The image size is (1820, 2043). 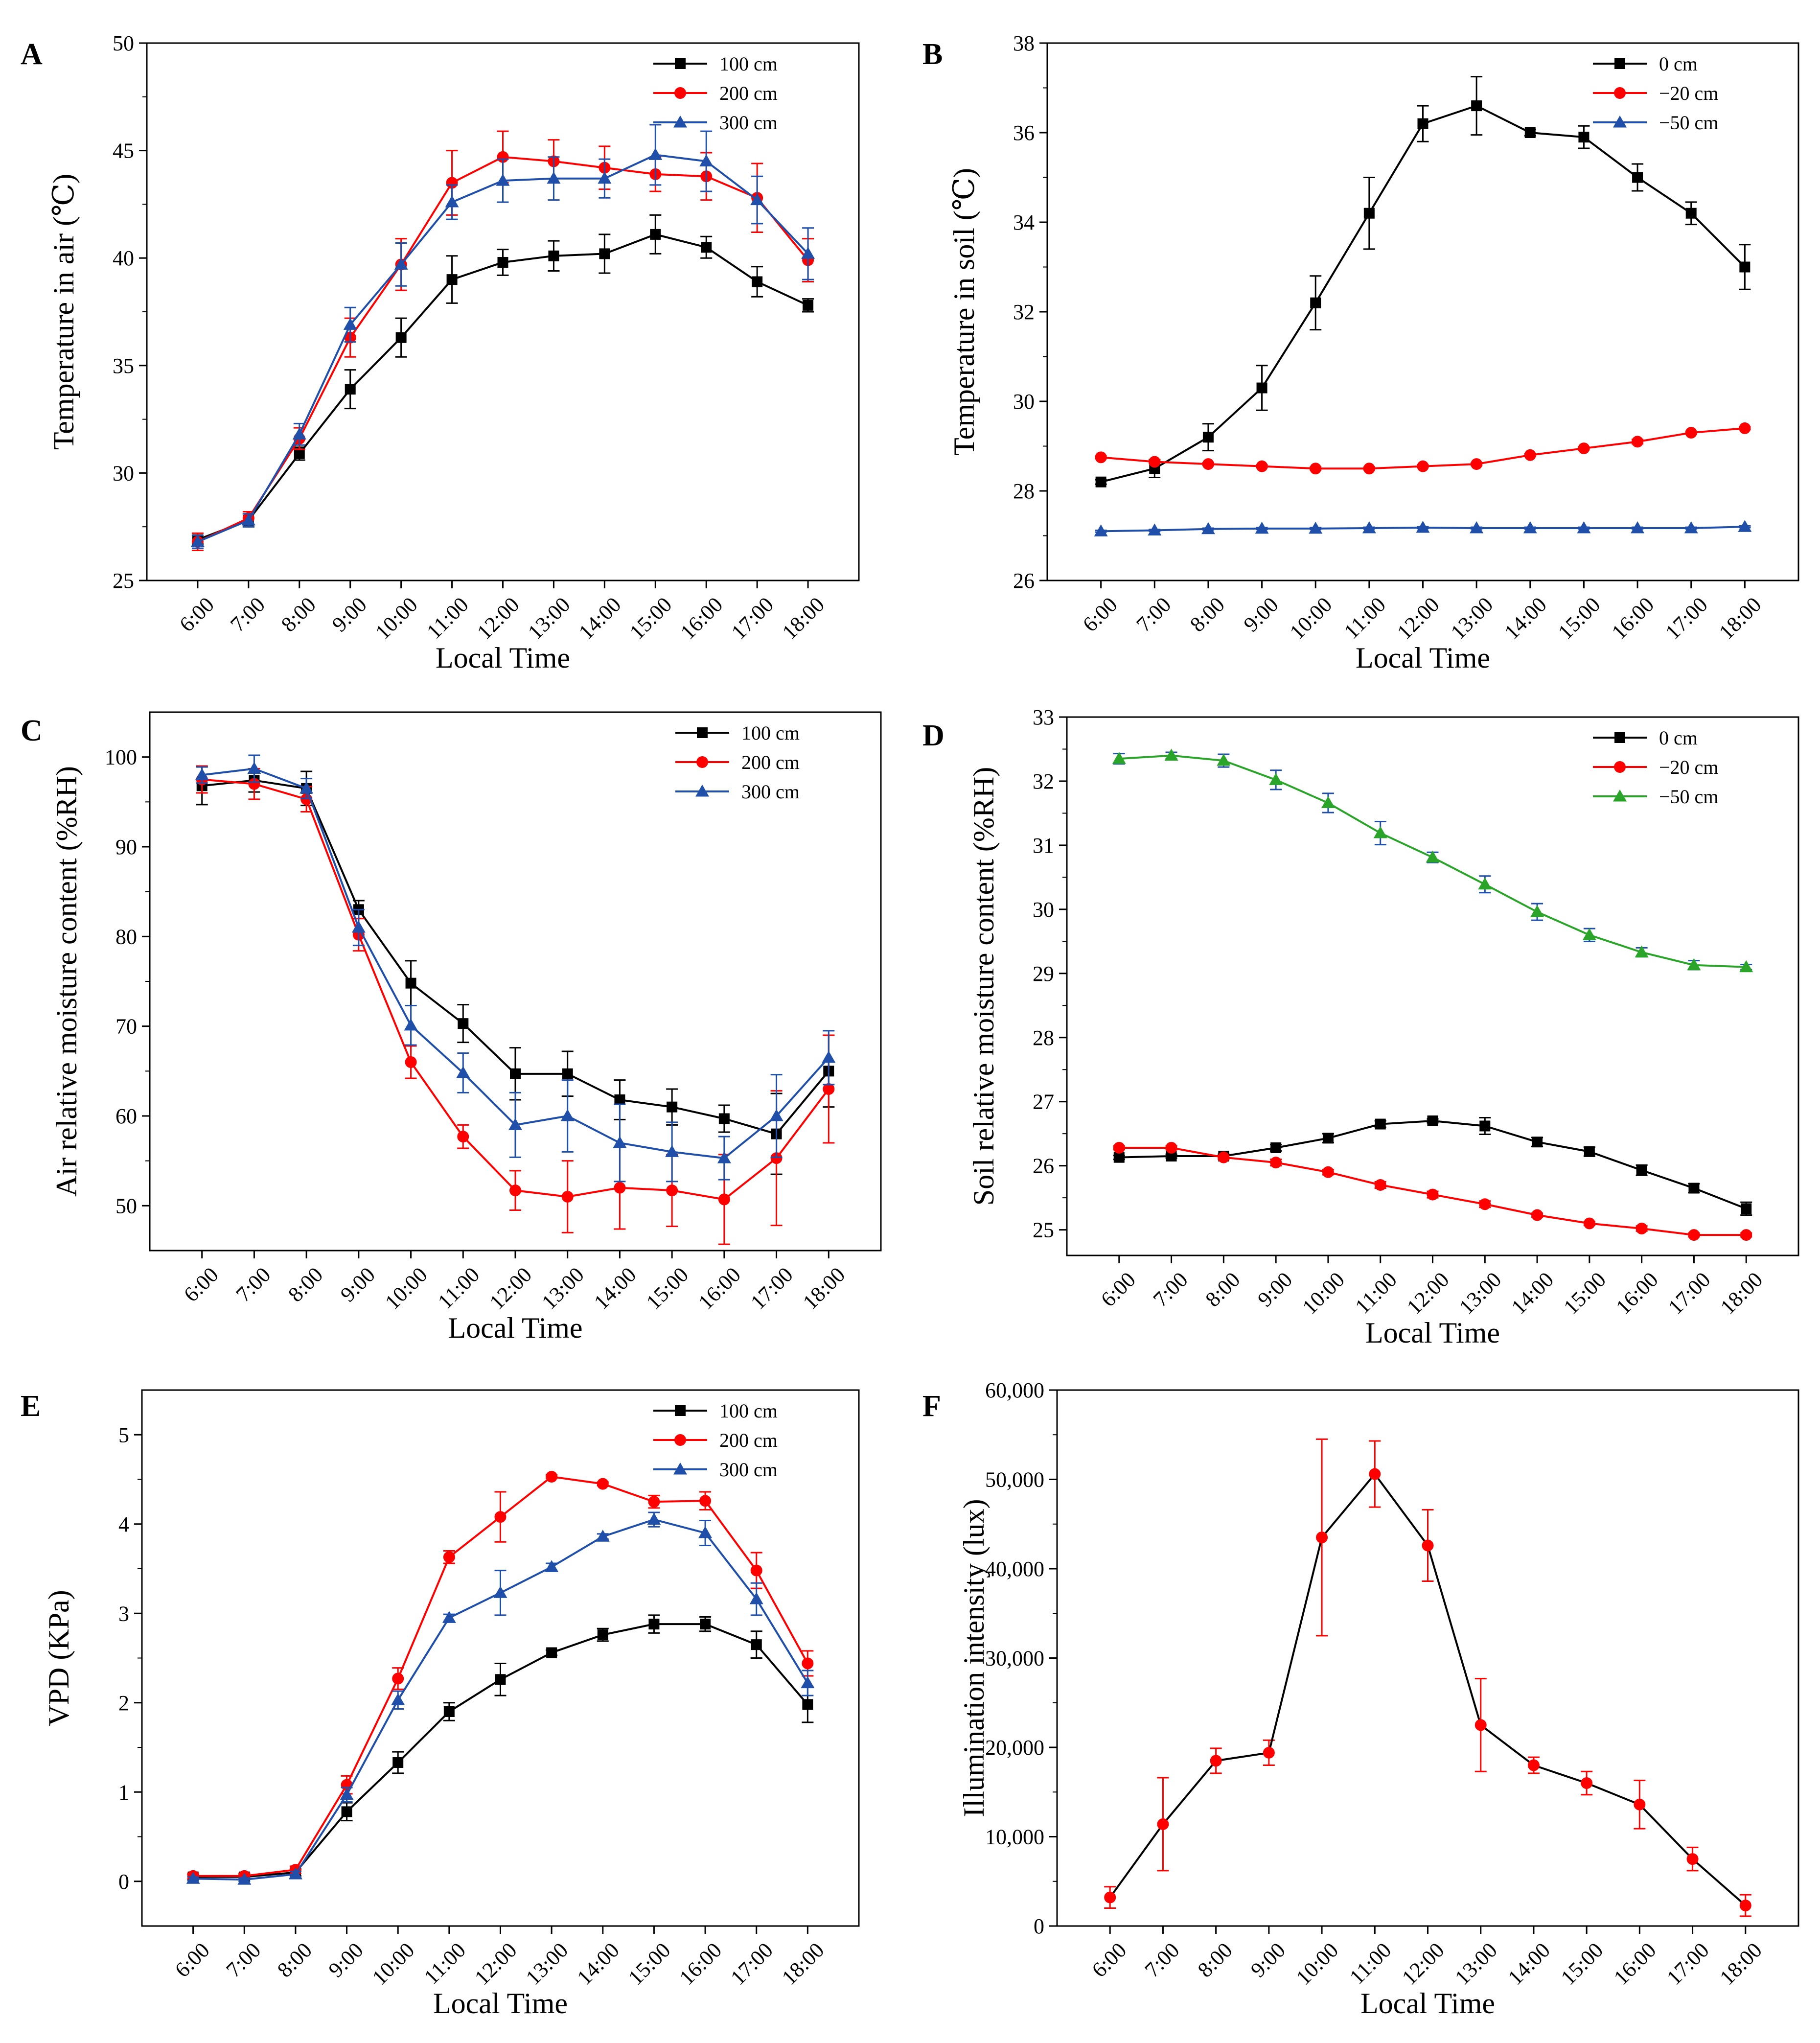 What do you see at coordinates (1043, 1102) in the screenshot?
I see `y-tick-label: 27` at bounding box center [1043, 1102].